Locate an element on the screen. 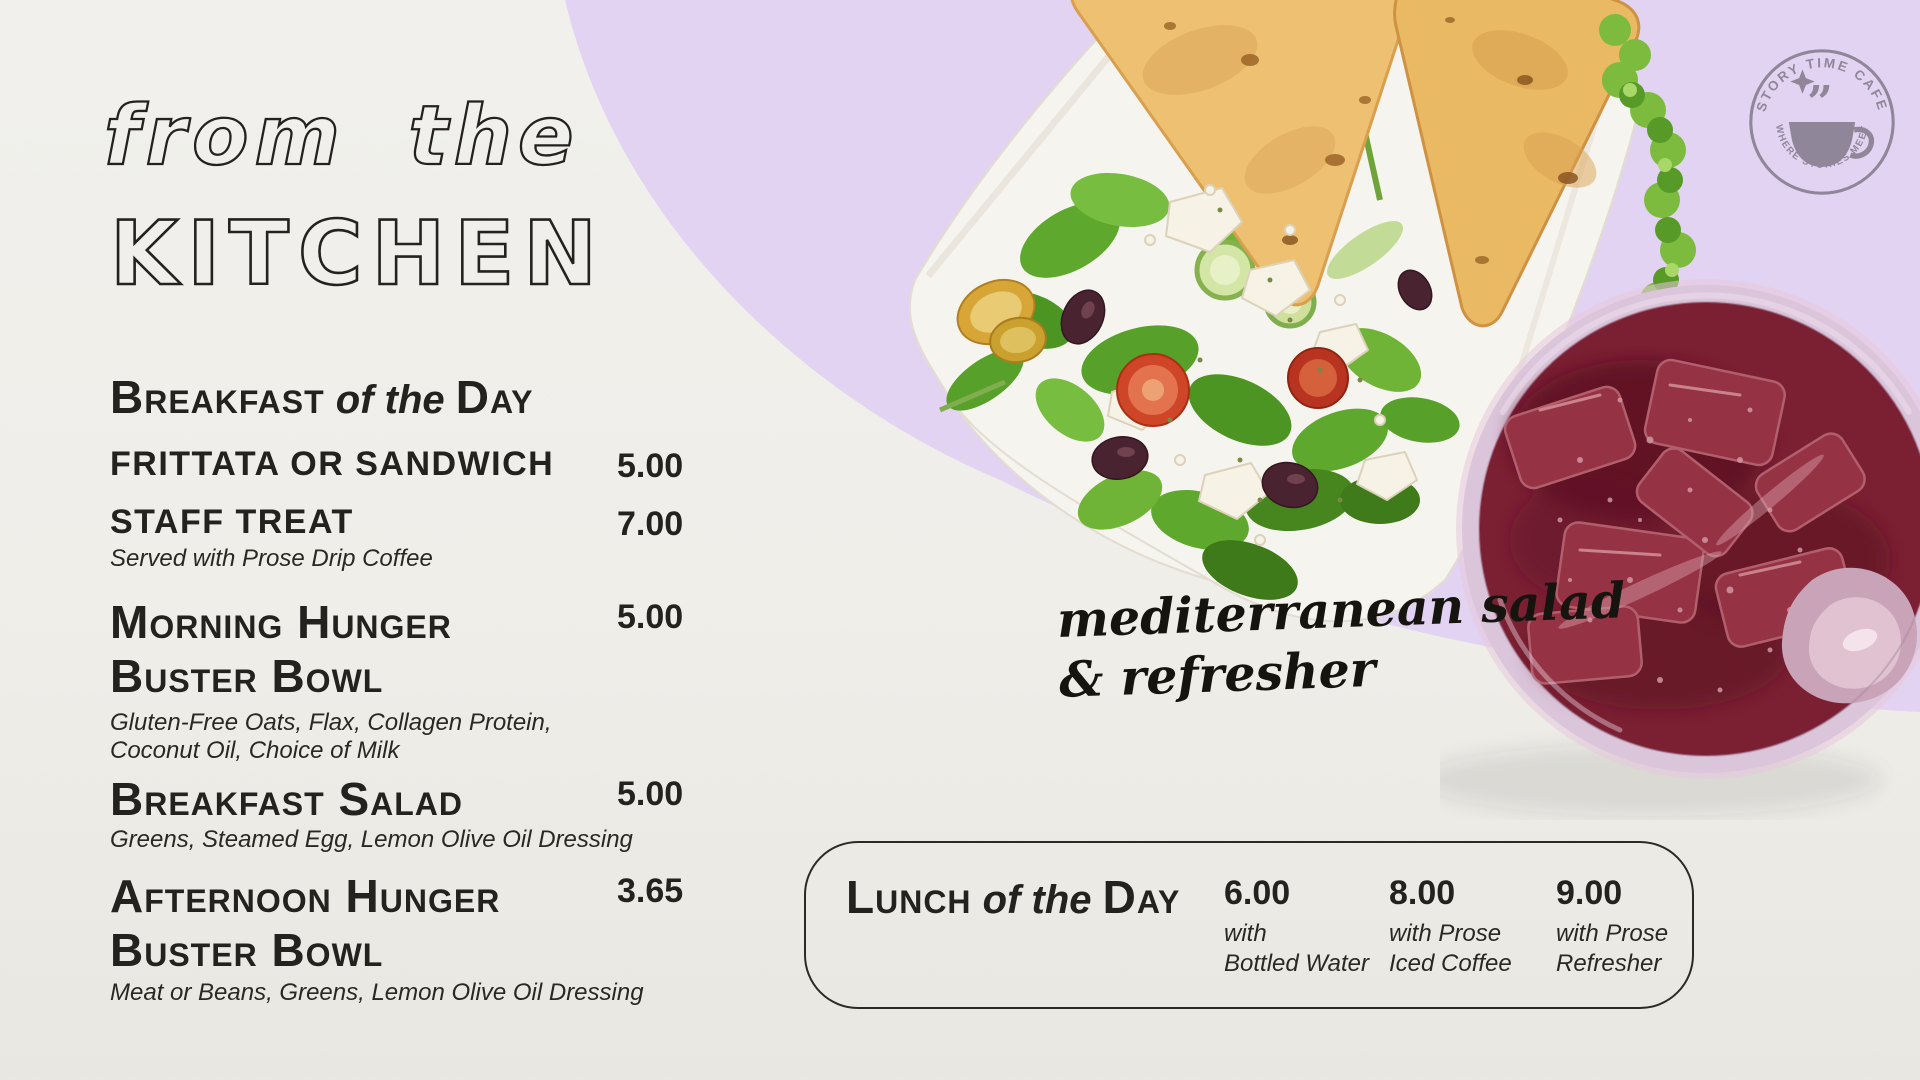 This screenshot has width=1920, height=1080. item-price: 7.00 is located at coordinates (650, 524).